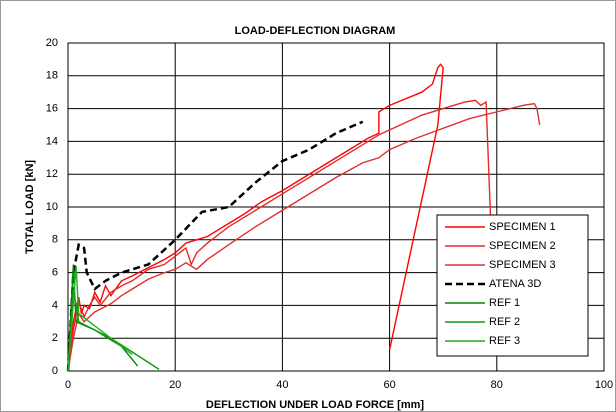  I want to click on y-tick-label: 0, so click(55, 371).